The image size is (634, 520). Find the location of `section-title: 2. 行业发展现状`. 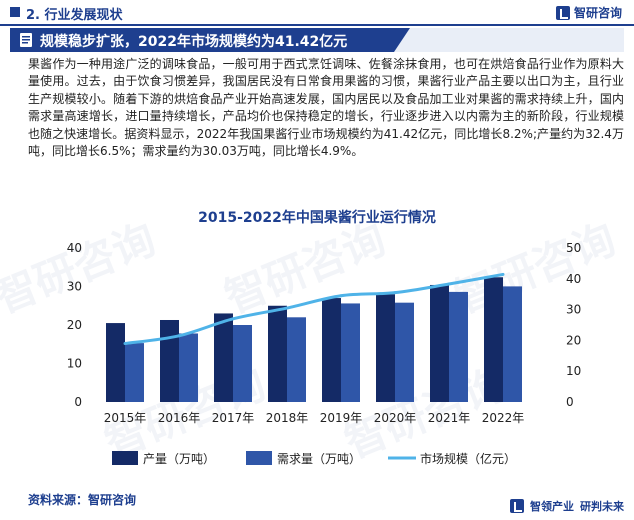

section-title: 2. 行业发展现状 is located at coordinates (74, 15).